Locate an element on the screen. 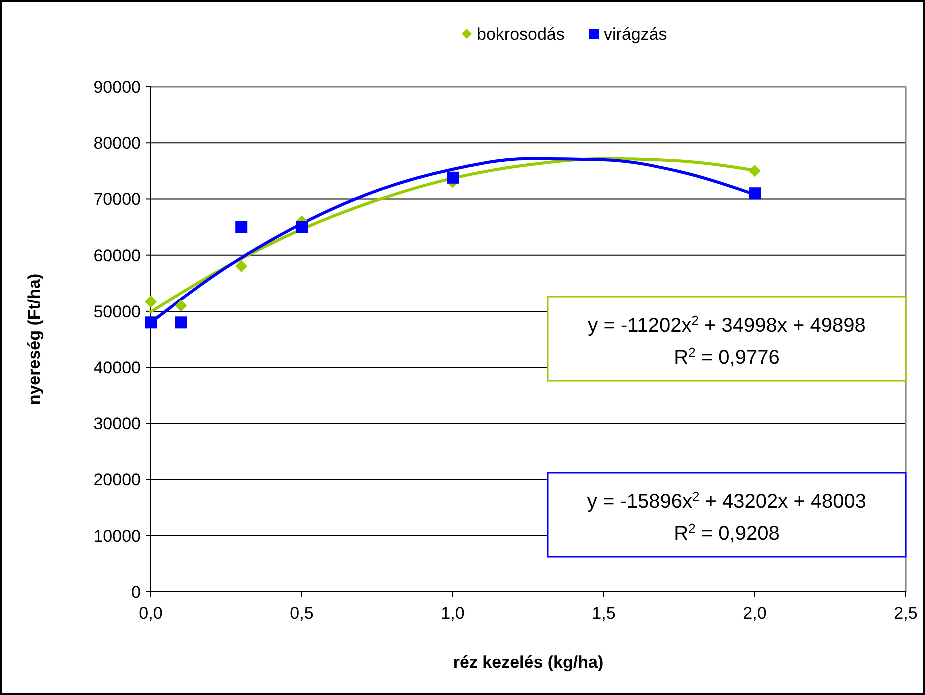  y-tick-label: 10000 is located at coordinates (117, 536).